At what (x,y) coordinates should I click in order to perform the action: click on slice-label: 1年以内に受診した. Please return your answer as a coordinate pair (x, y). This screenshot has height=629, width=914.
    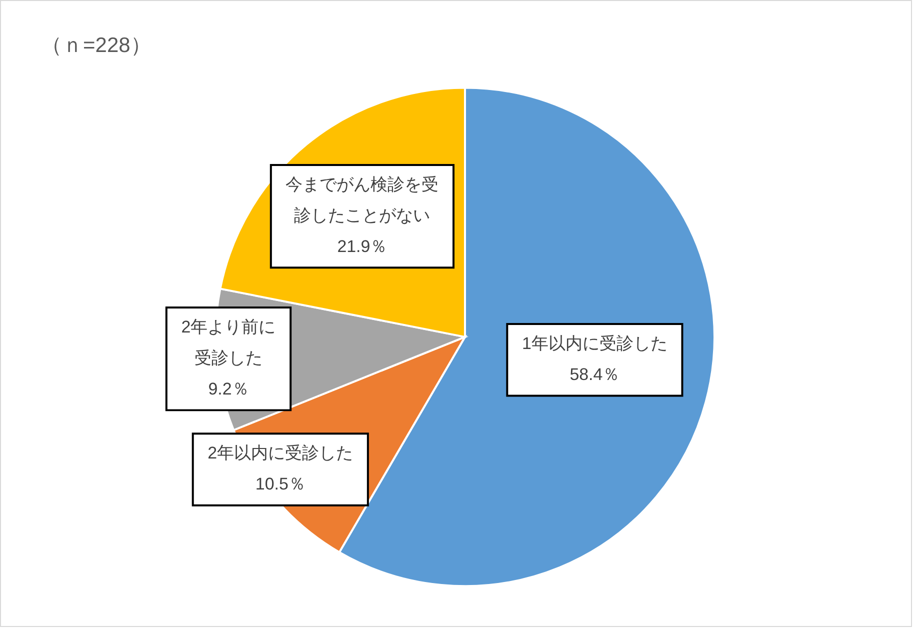
    Looking at the image, I should click on (595, 344).